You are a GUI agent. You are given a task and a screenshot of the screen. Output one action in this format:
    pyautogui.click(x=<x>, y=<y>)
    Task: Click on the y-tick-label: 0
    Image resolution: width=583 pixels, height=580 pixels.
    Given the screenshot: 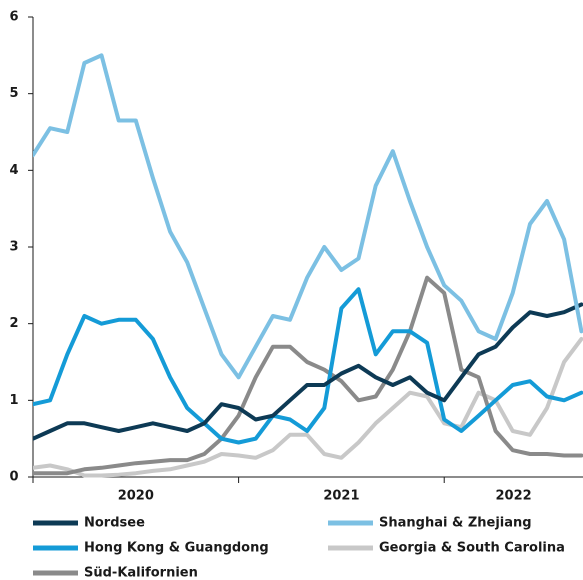 What is the action you would take?
    pyautogui.click(x=13, y=477)
    